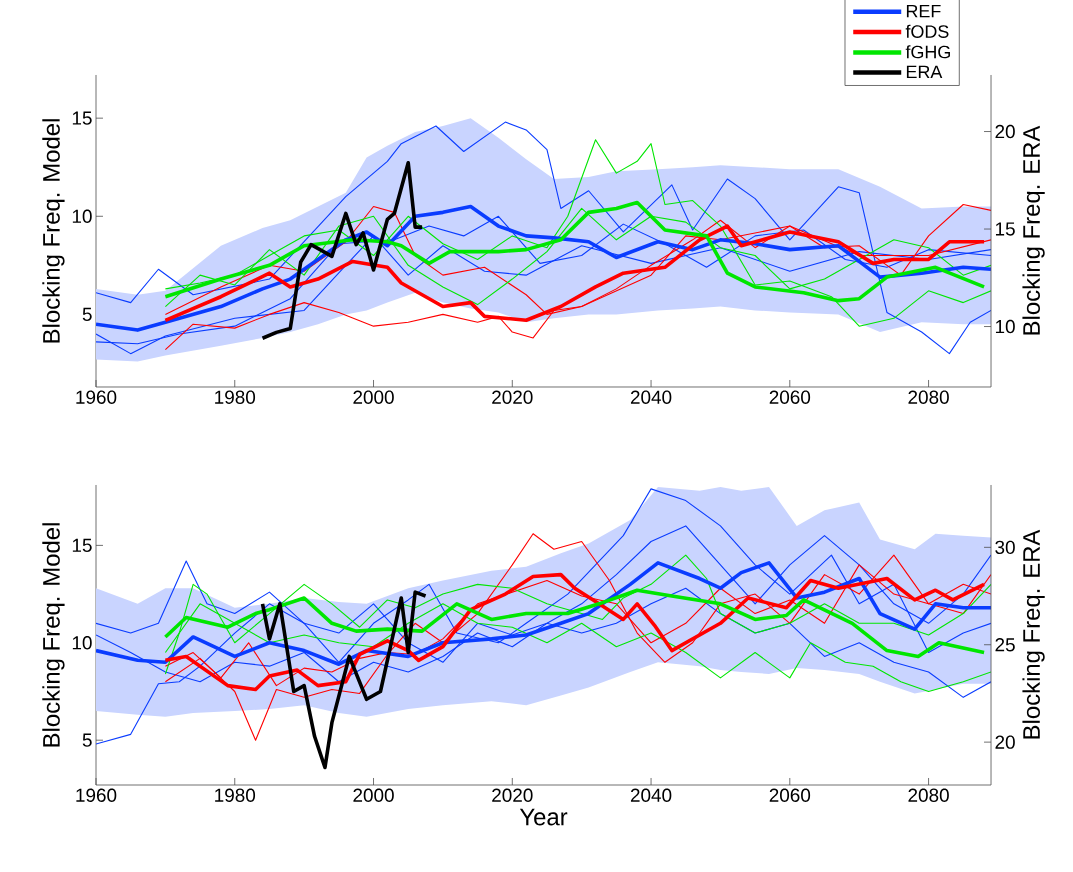 Image resolution: width=1073 pixels, height=872 pixels. Describe the element at coordinates (1005, 645) in the screenshot. I see `y2-tick-label: 25` at that location.